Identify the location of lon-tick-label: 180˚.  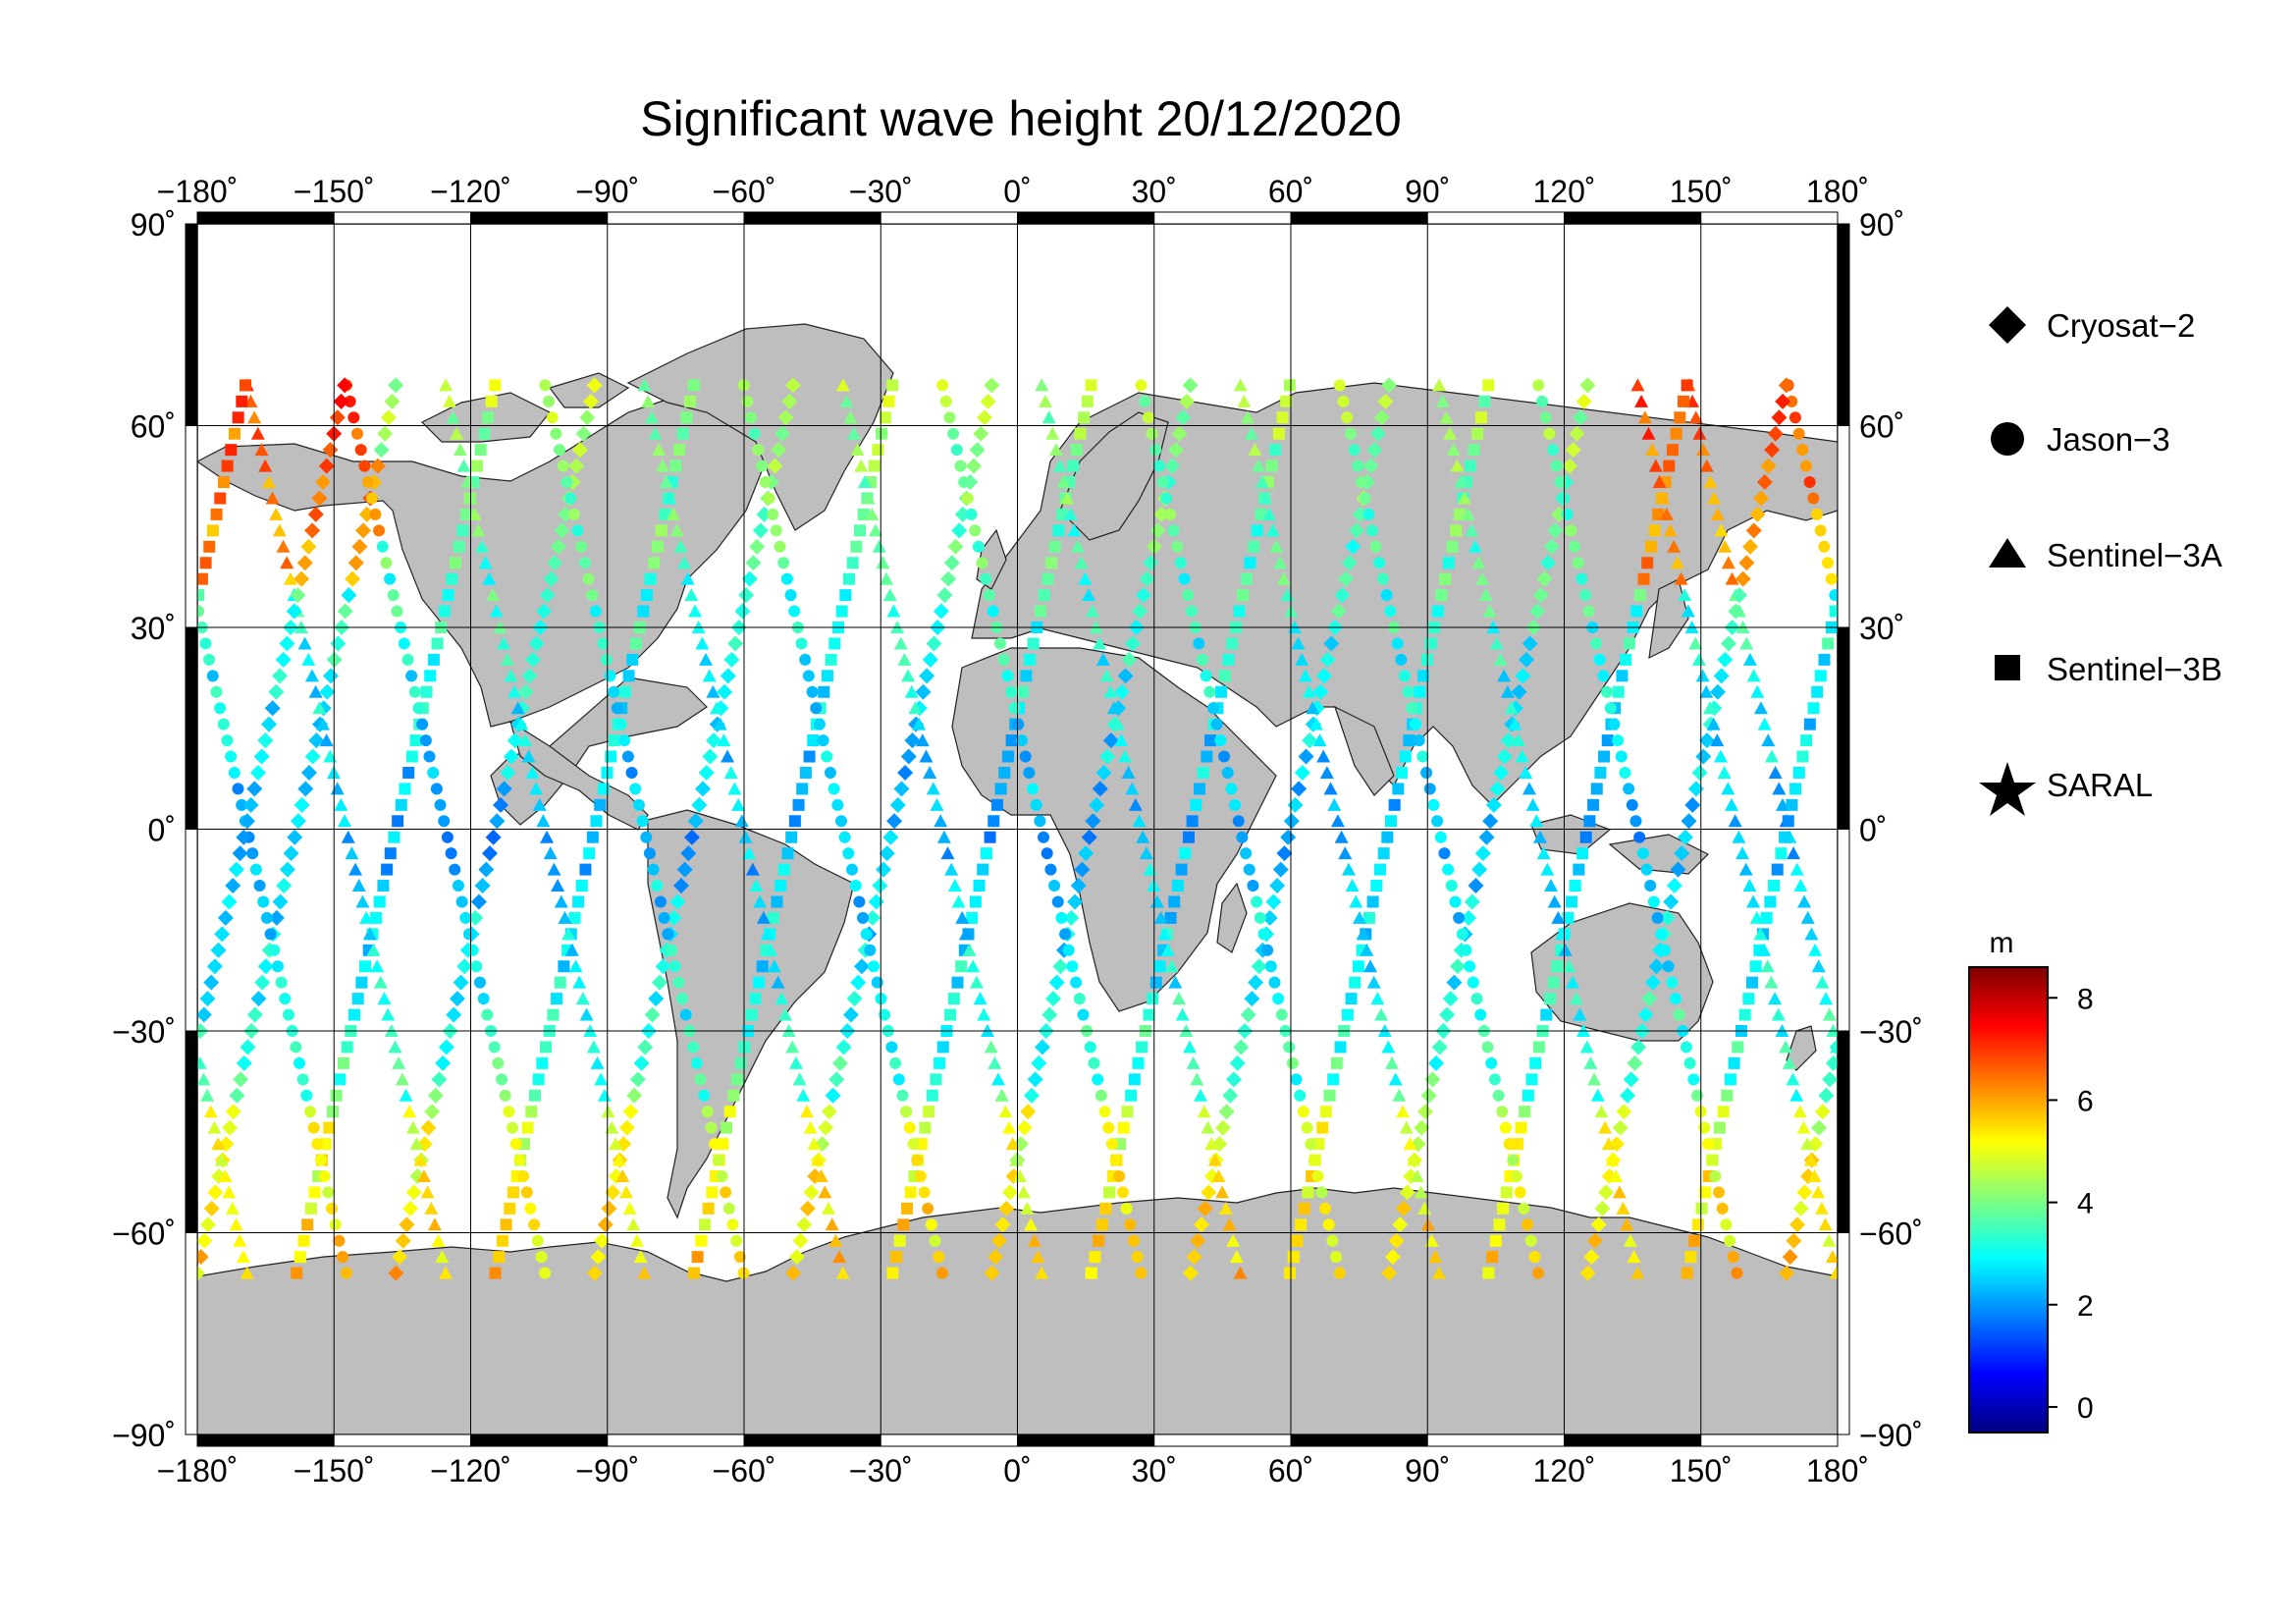
(1838, 1470).